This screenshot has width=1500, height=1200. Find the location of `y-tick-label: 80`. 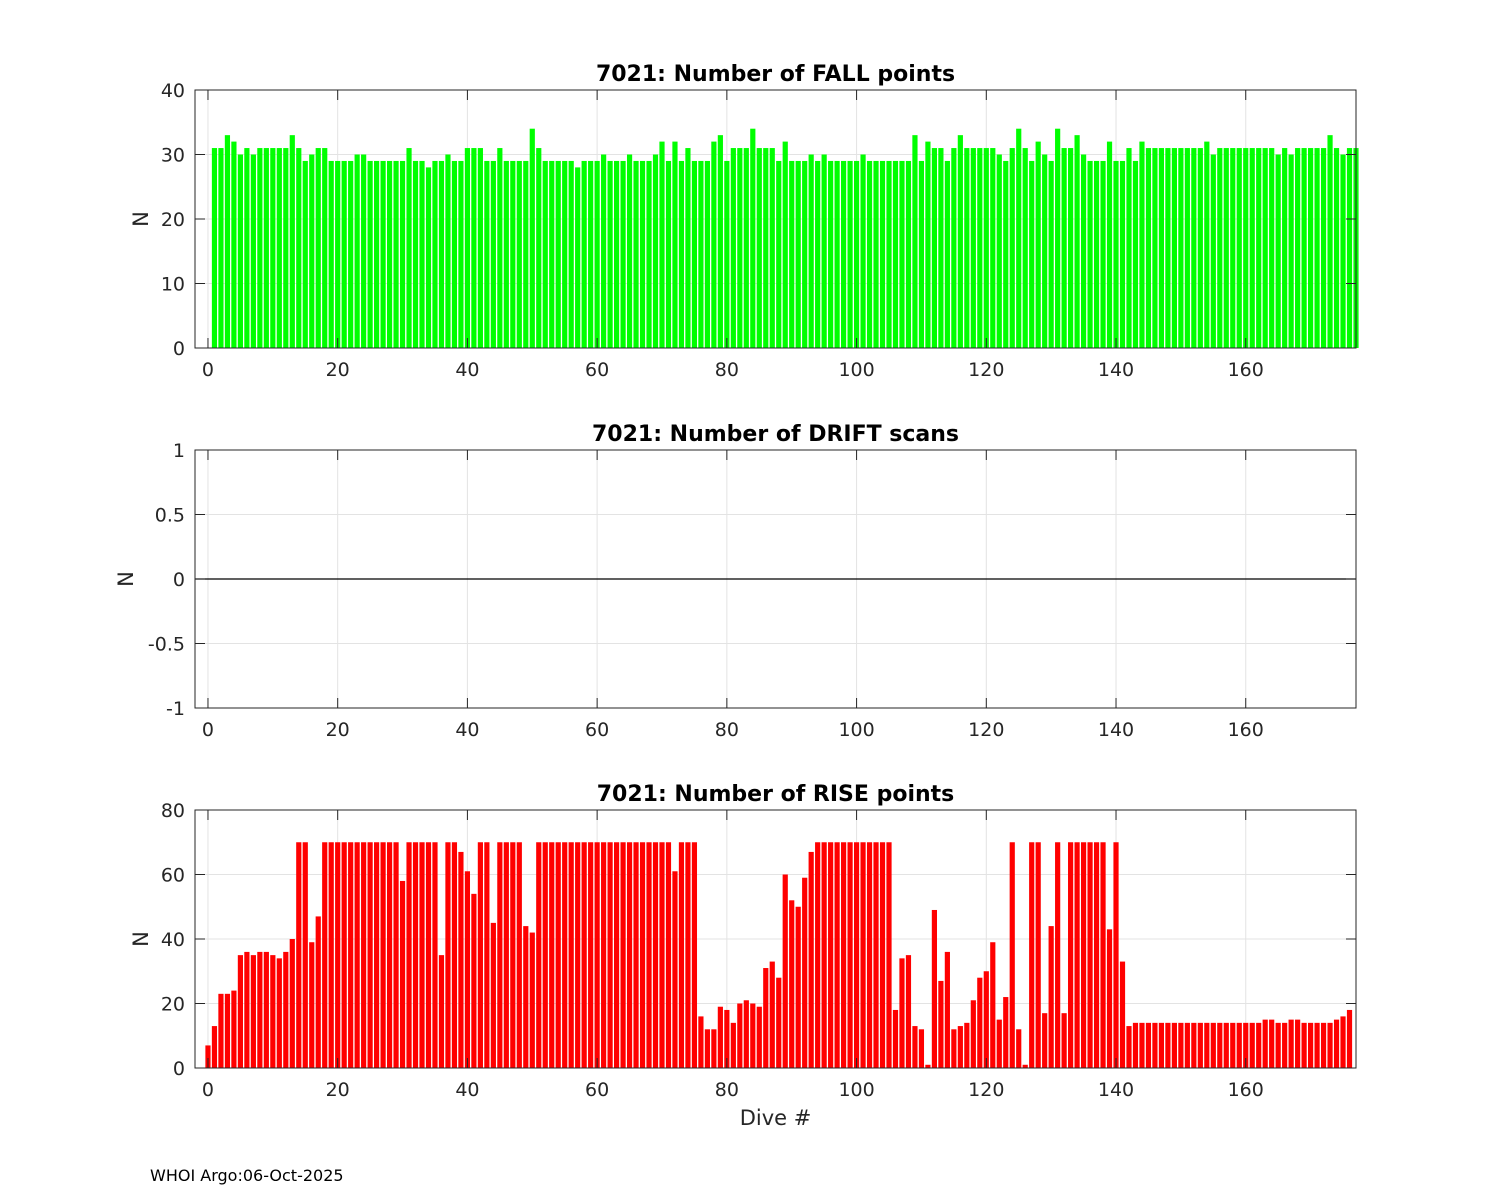

y-tick-label: 80 is located at coordinates (173, 811).